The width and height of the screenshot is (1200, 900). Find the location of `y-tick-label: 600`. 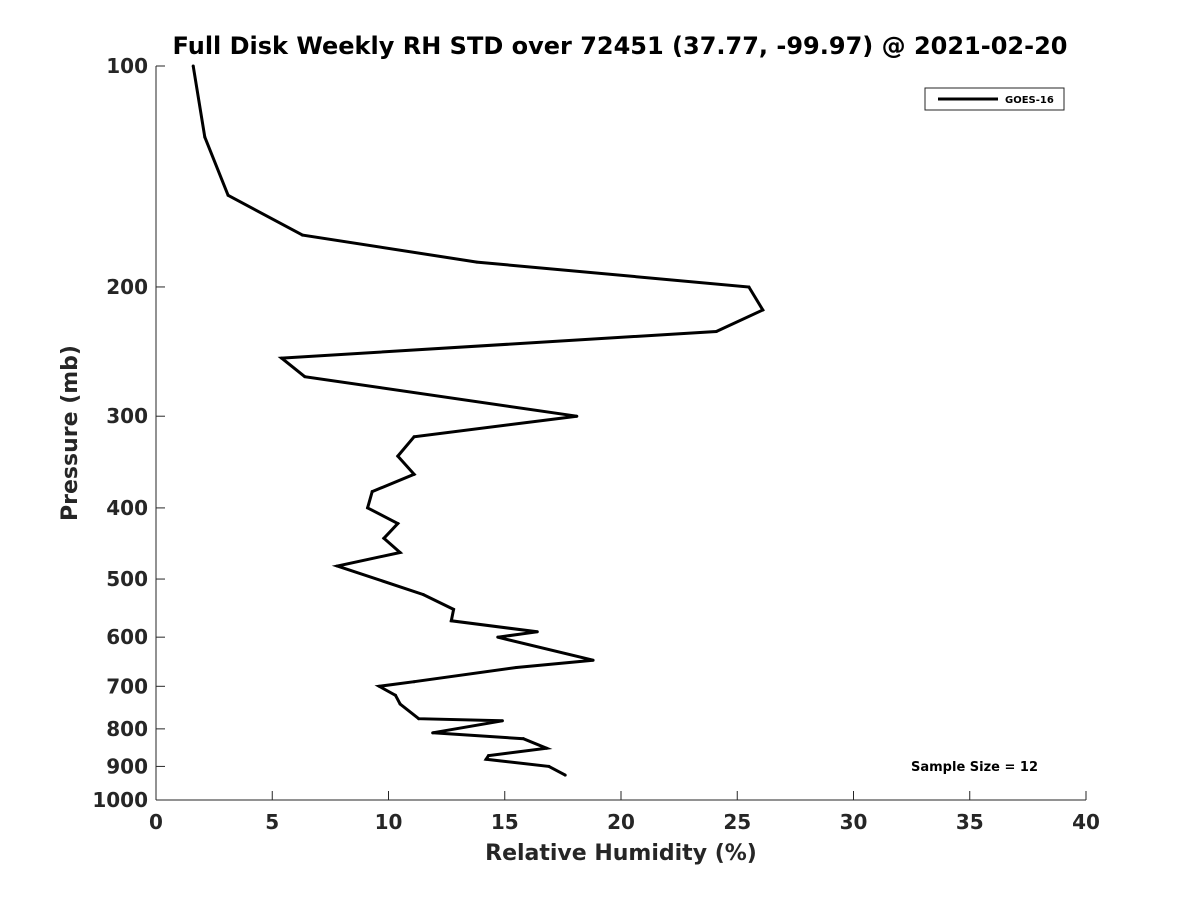

y-tick-label: 600 is located at coordinates (127, 637).